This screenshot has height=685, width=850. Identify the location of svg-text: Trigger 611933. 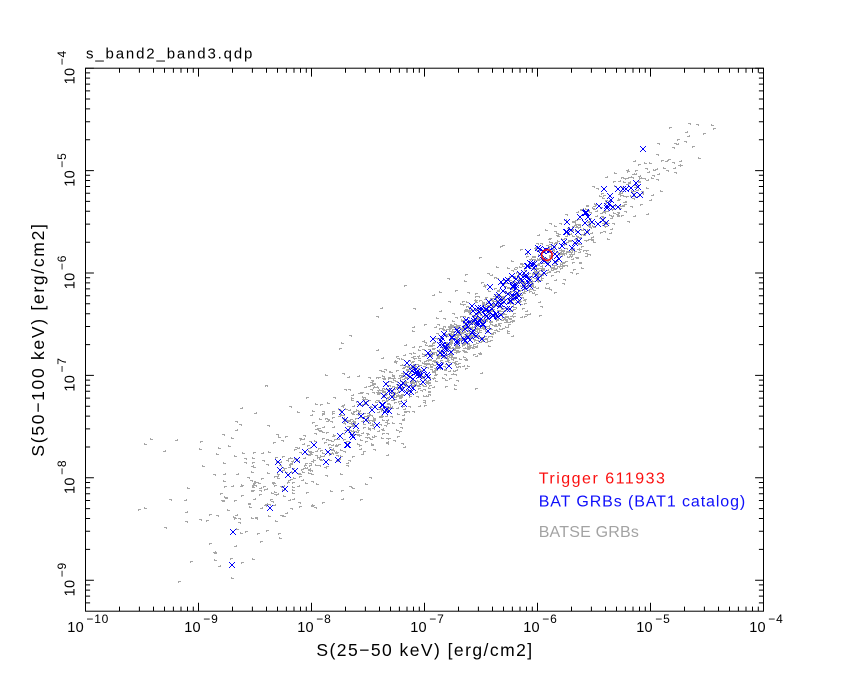
(603, 478).